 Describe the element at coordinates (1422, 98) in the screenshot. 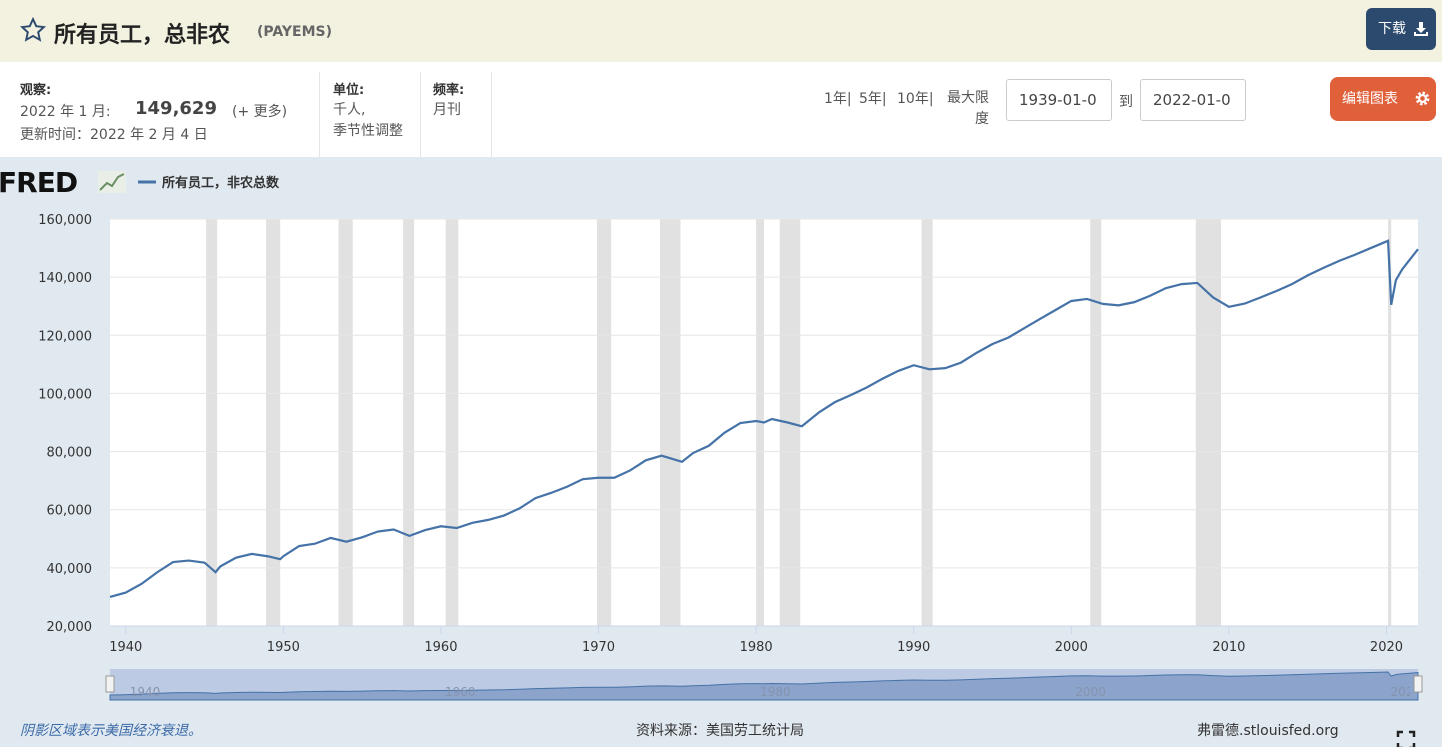

I see `gear-icon` at that location.